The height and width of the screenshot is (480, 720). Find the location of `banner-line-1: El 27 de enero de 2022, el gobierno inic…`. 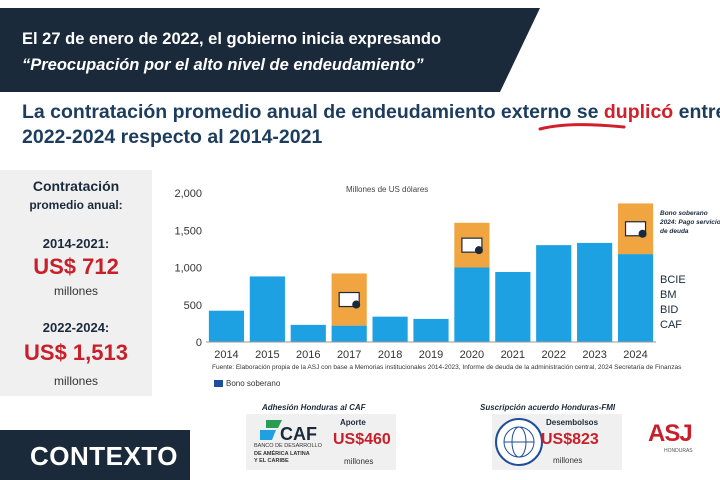

banner-line-1: El 27 de enero de 2022, el gobierno inic… is located at coordinates (232, 39).